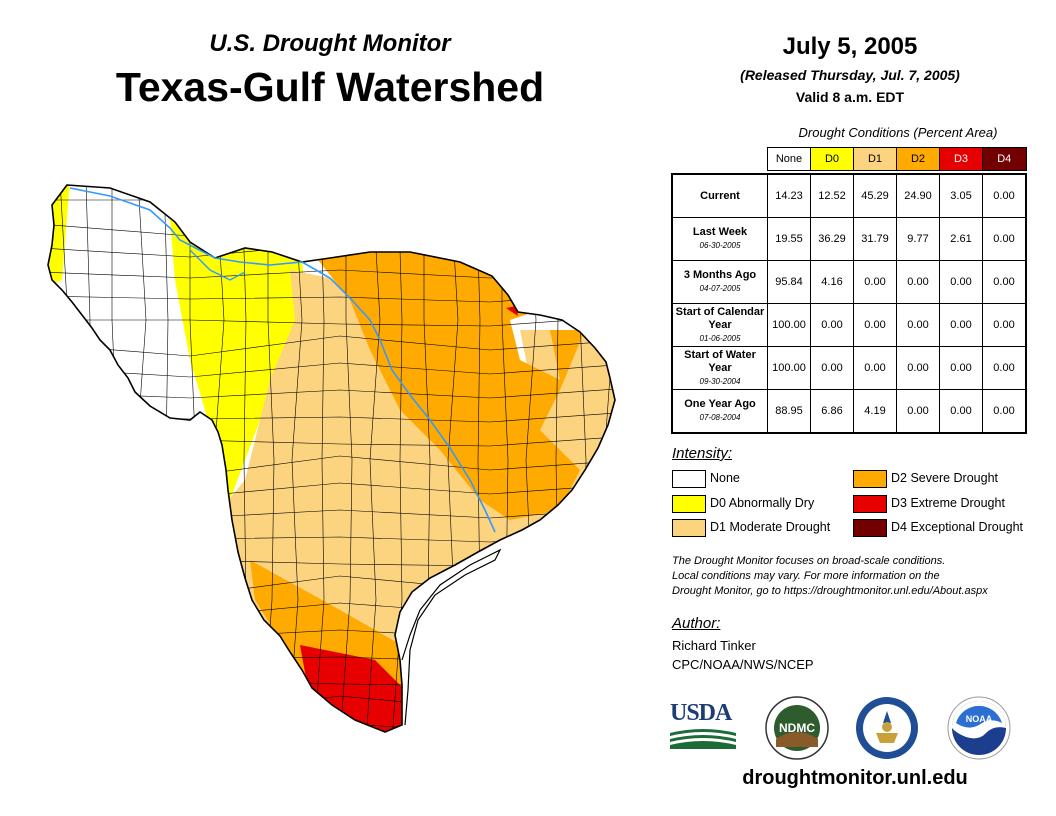 The image size is (1056, 816). What do you see at coordinates (948, 503) in the screenshot?
I see `legend-label-d3: D3 Extreme Drought` at bounding box center [948, 503].